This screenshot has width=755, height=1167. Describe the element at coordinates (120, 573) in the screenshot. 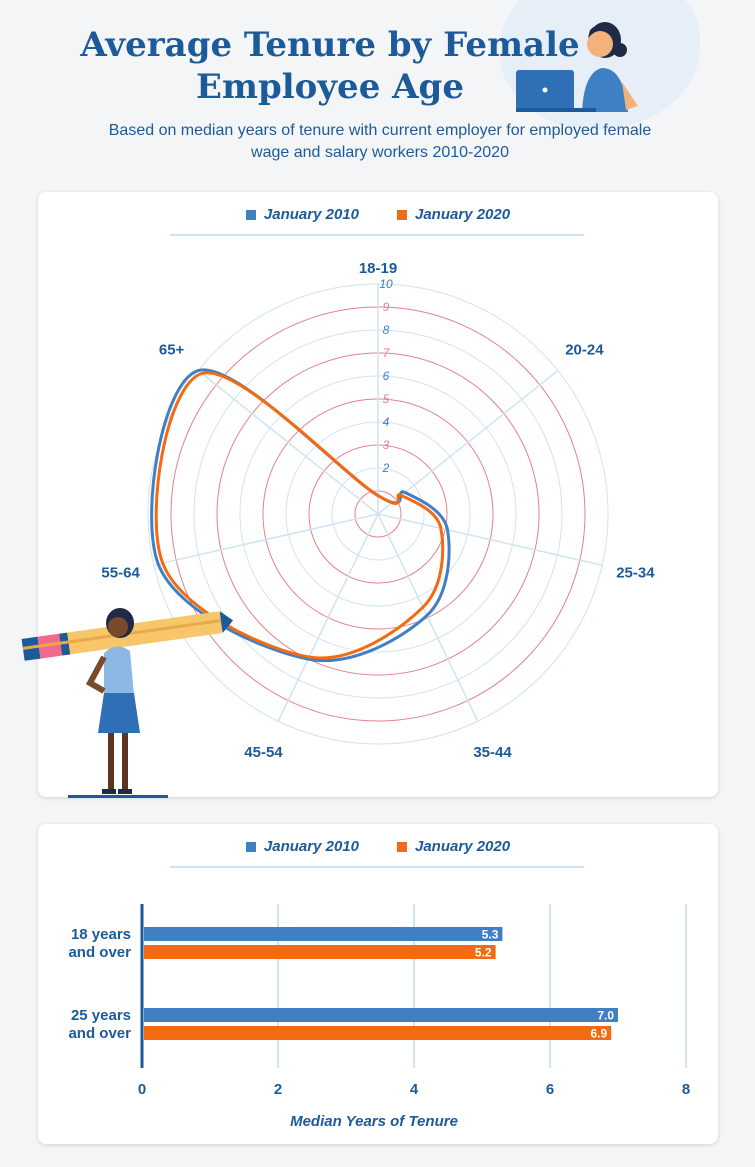

I see `radar-category-label: 55-64` at that location.